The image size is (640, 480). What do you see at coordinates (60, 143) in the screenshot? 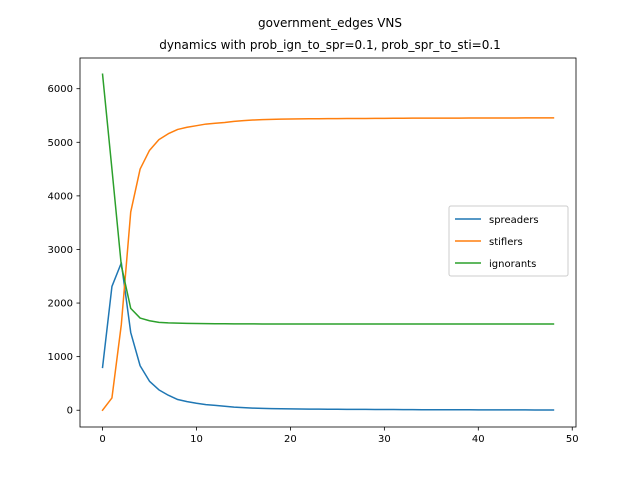
I see `y-tick-label: 5000` at bounding box center [60, 143].